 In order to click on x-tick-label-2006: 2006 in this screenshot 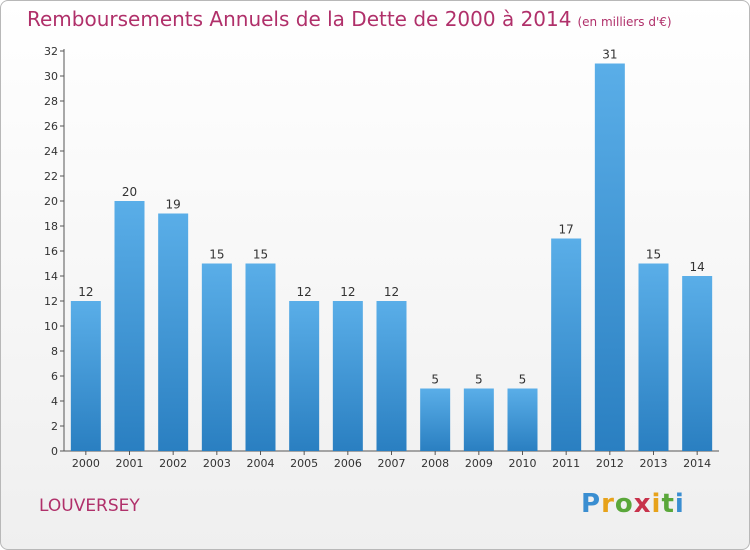, I will do `click(348, 463)`.